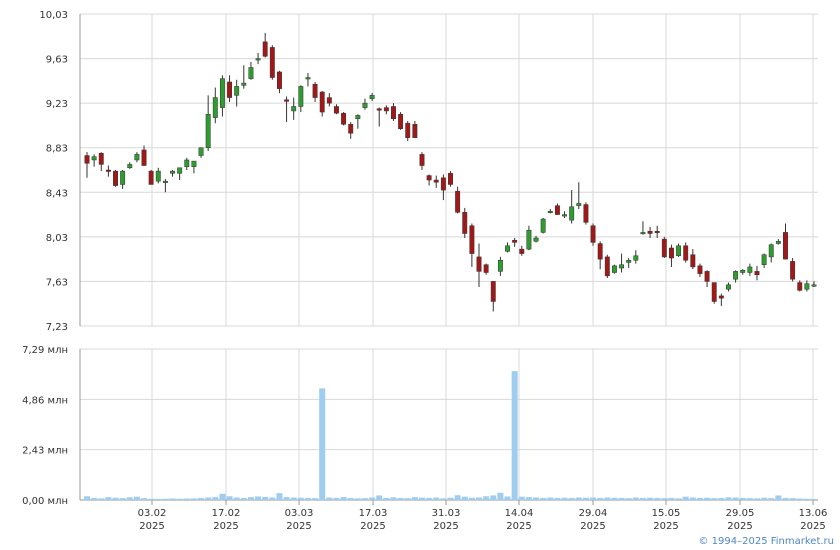 The width and height of the screenshot is (840, 550). What do you see at coordinates (57, 327) in the screenshot?
I see `price-tick-label: 7,23` at bounding box center [57, 327].